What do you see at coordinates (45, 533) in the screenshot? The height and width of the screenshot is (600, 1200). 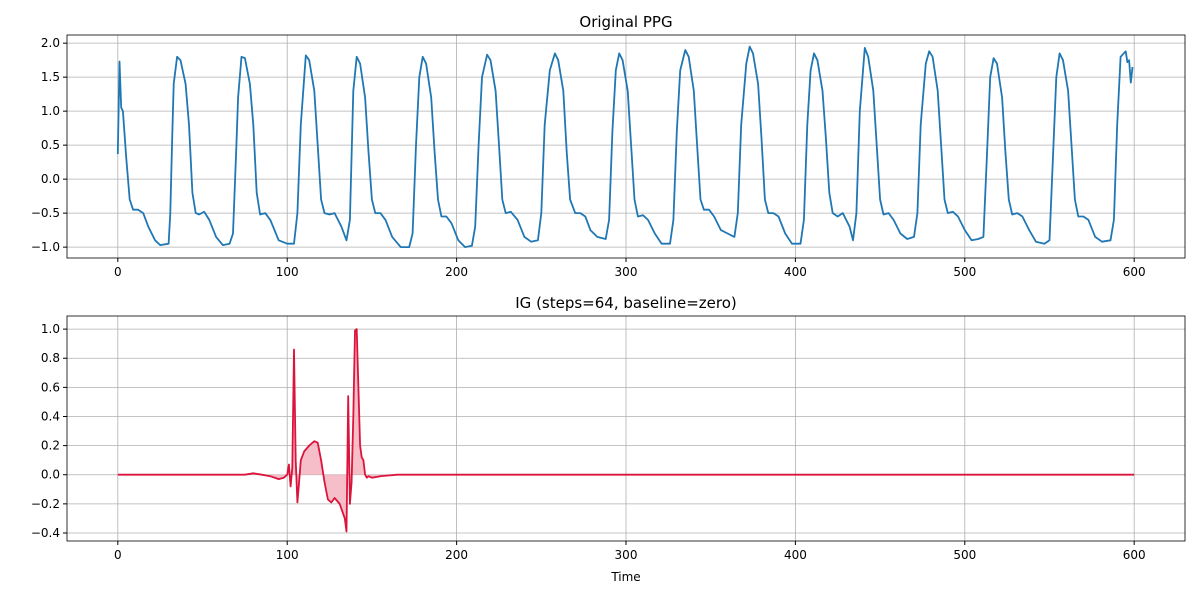 I see `y-tick-label: −0.4` at bounding box center [45, 533].